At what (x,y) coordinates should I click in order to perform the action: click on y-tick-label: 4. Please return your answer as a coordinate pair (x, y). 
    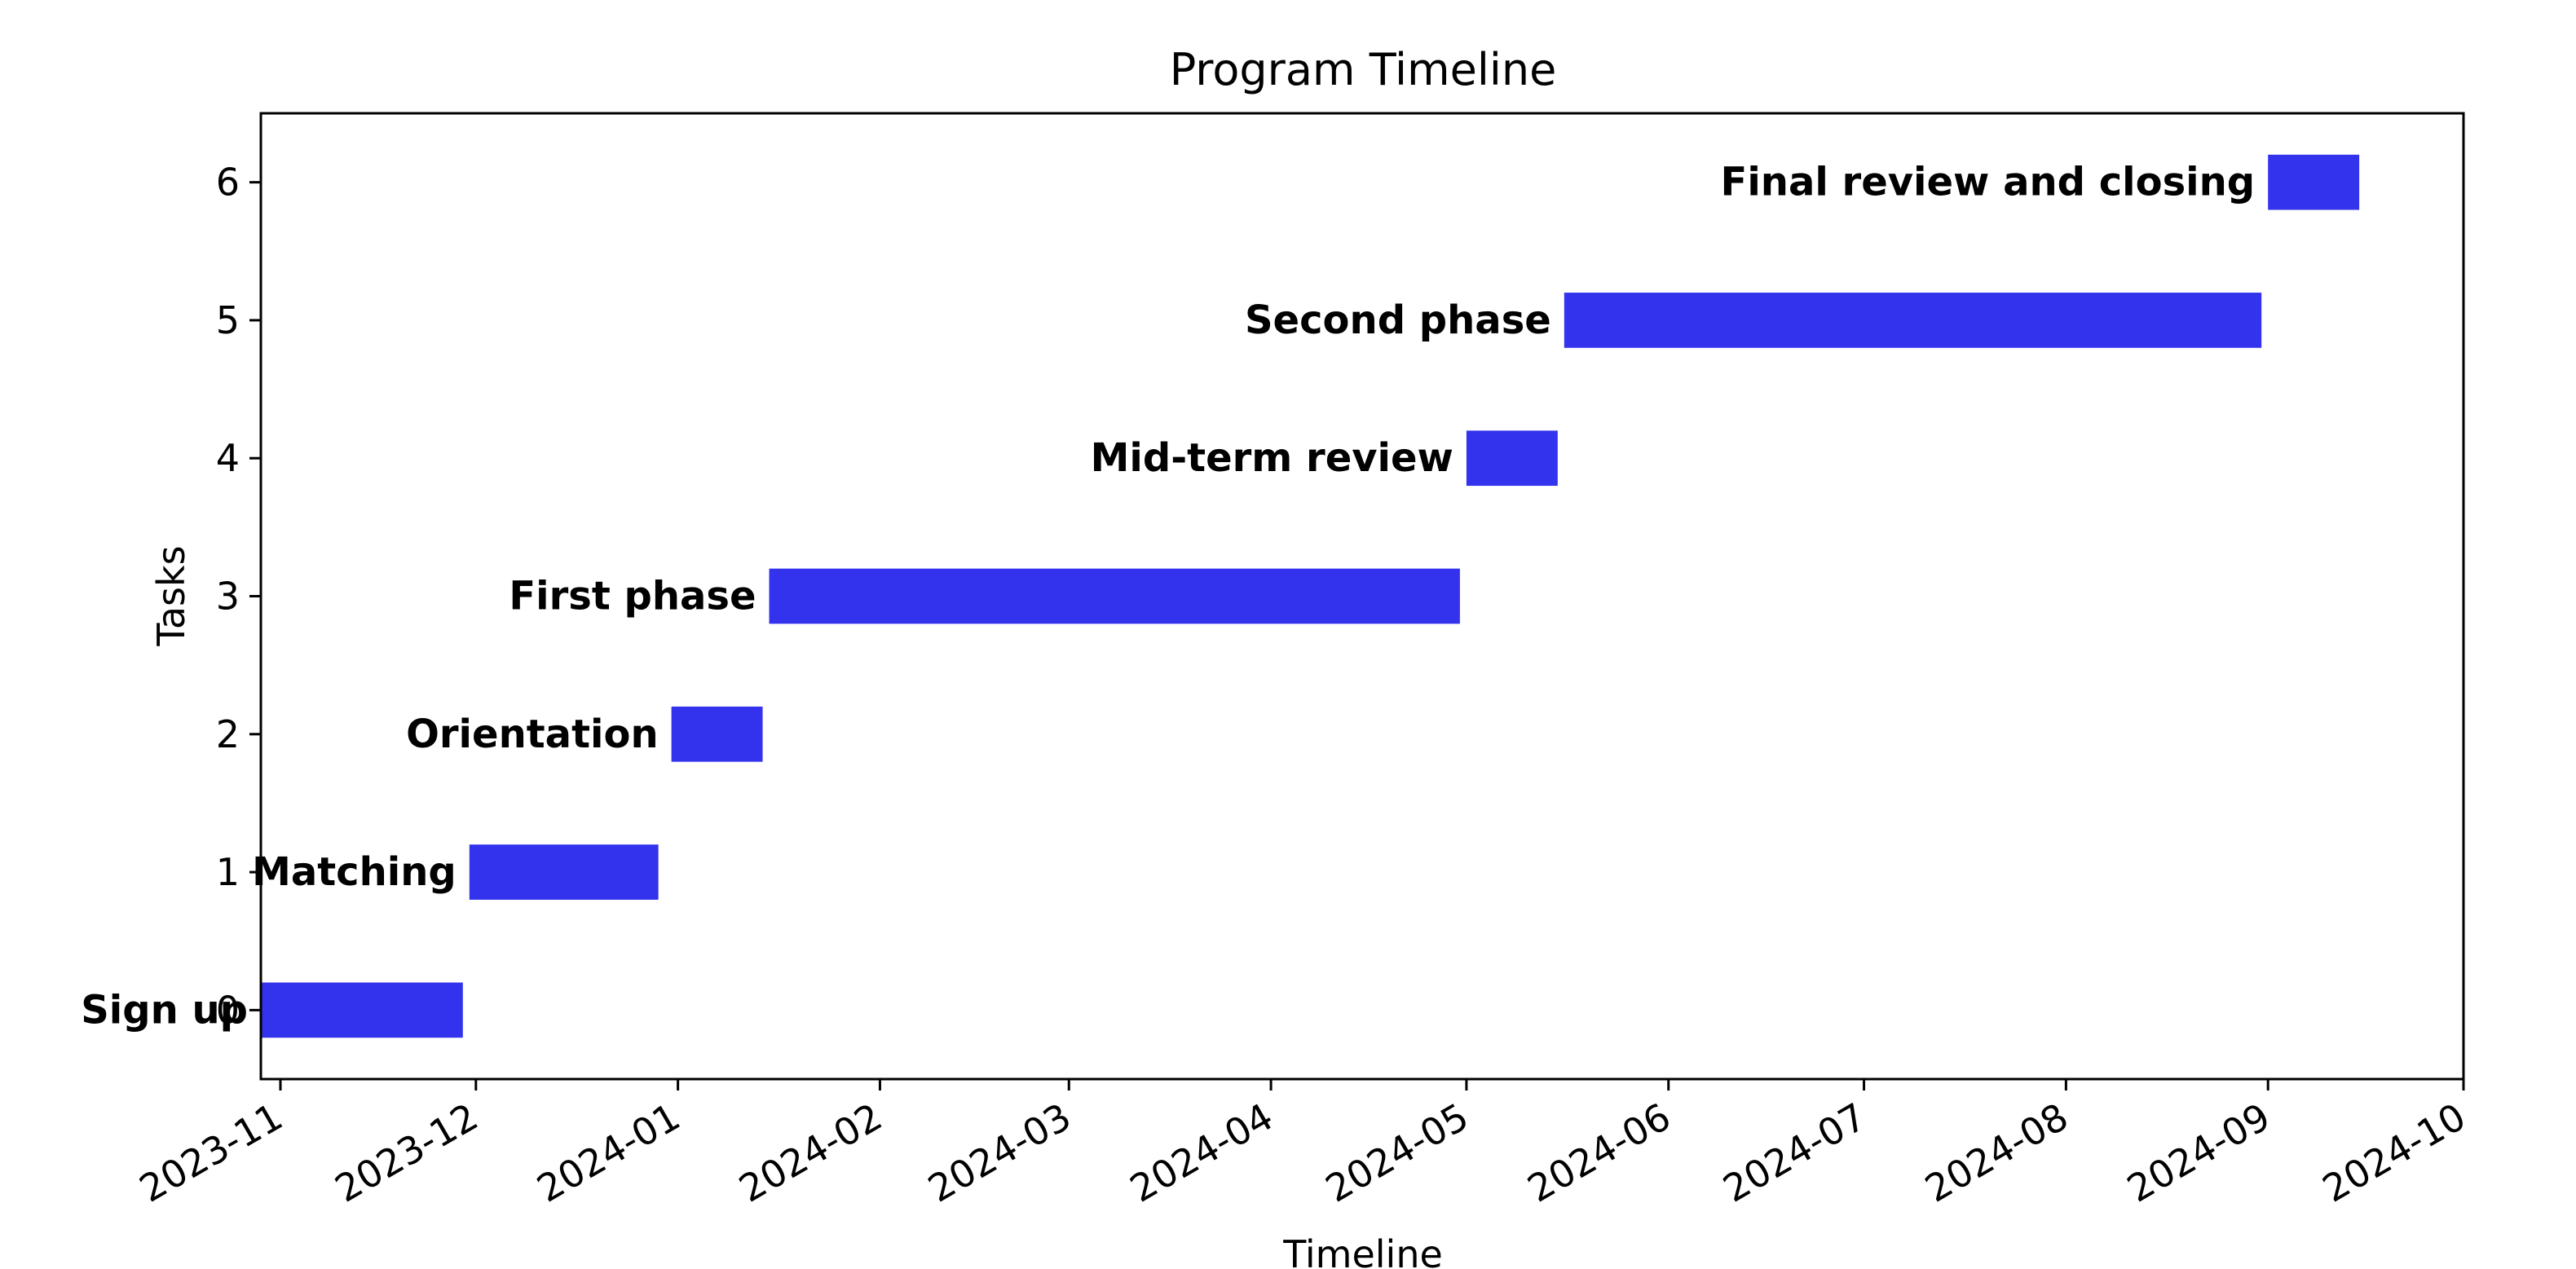
    Looking at the image, I should click on (228, 458).